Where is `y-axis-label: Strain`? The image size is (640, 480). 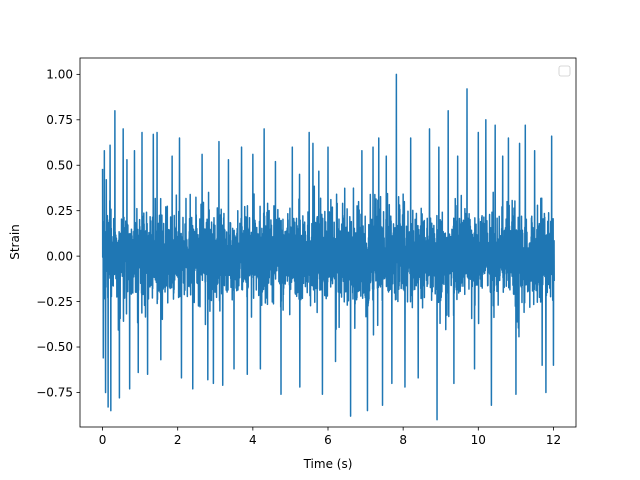 y-axis-label: Strain is located at coordinates (15, 242).